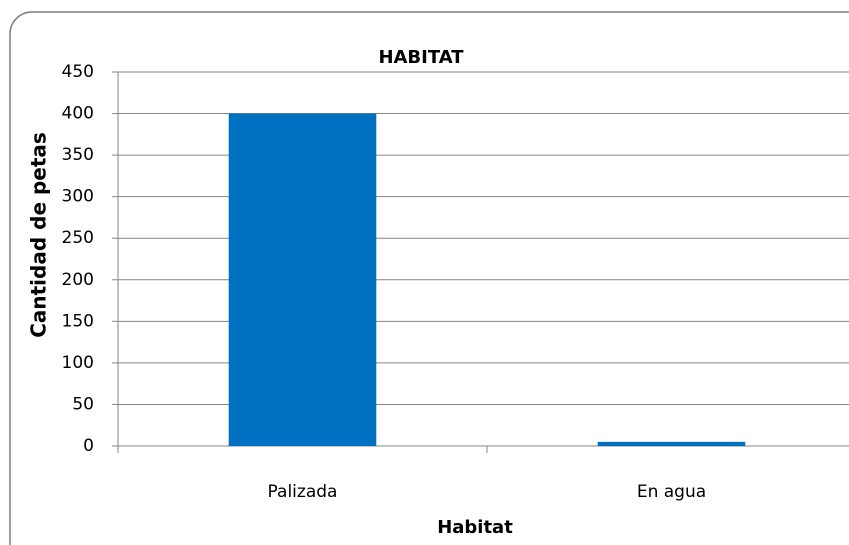  What do you see at coordinates (78, 72) in the screenshot?
I see `y-tick-label: 450` at bounding box center [78, 72].